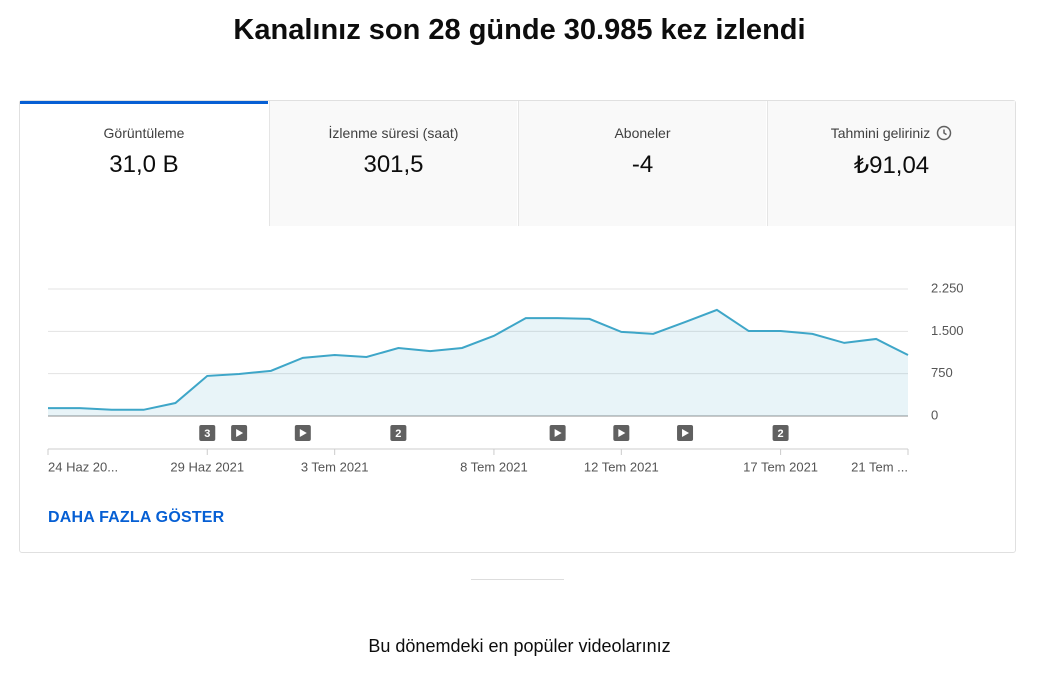  I want to click on x-tick-label: 29 Haz 2021, so click(207, 466).